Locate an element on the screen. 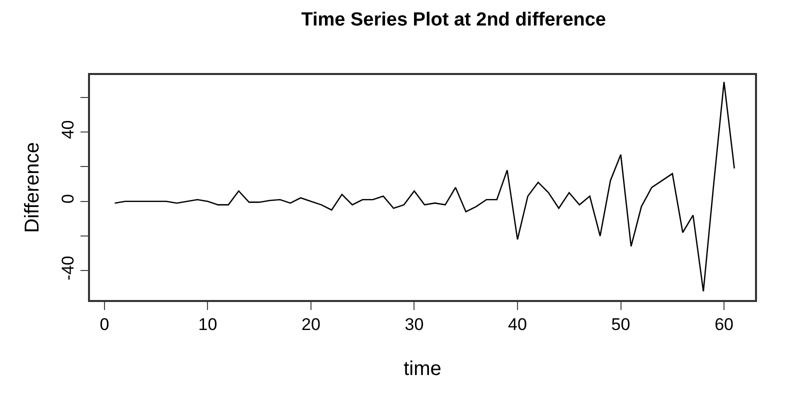 The height and width of the screenshot is (400, 810). x-tick-label: 0 is located at coordinates (105, 324).